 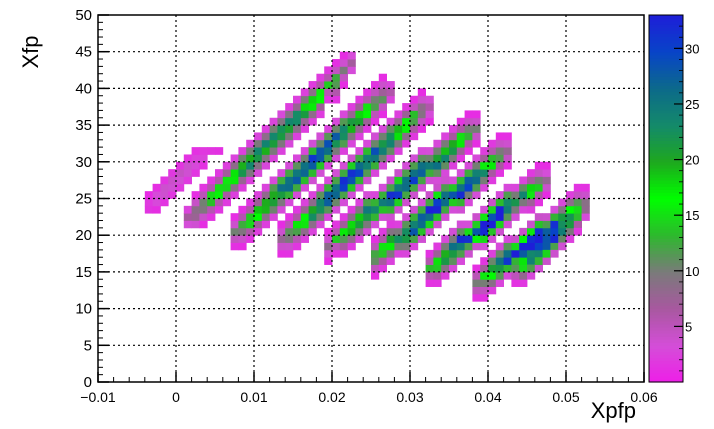 What do you see at coordinates (692, 160) in the screenshot?
I see `colorbar-tick-label: 20` at bounding box center [692, 160].